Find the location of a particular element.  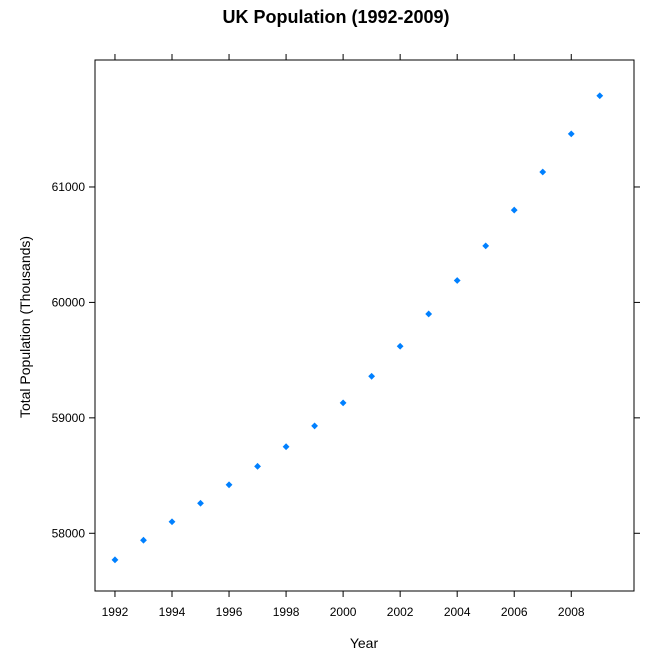

x-tick-label: 1992 is located at coordinates (115, 612).